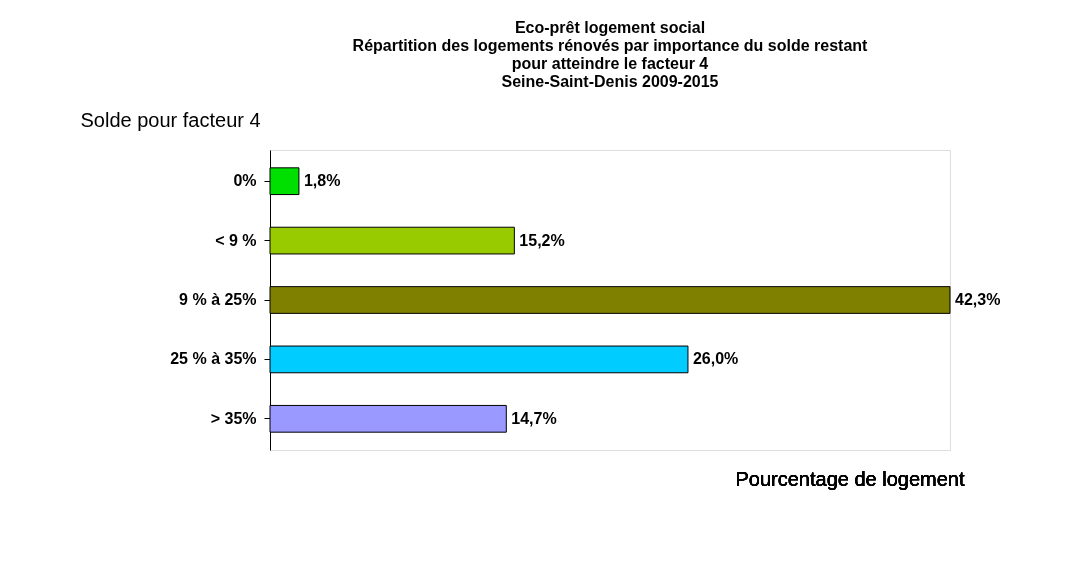 This screenshot has width=1066, height=578. I want to click on data-label: 26,0%, so click(715, 359).